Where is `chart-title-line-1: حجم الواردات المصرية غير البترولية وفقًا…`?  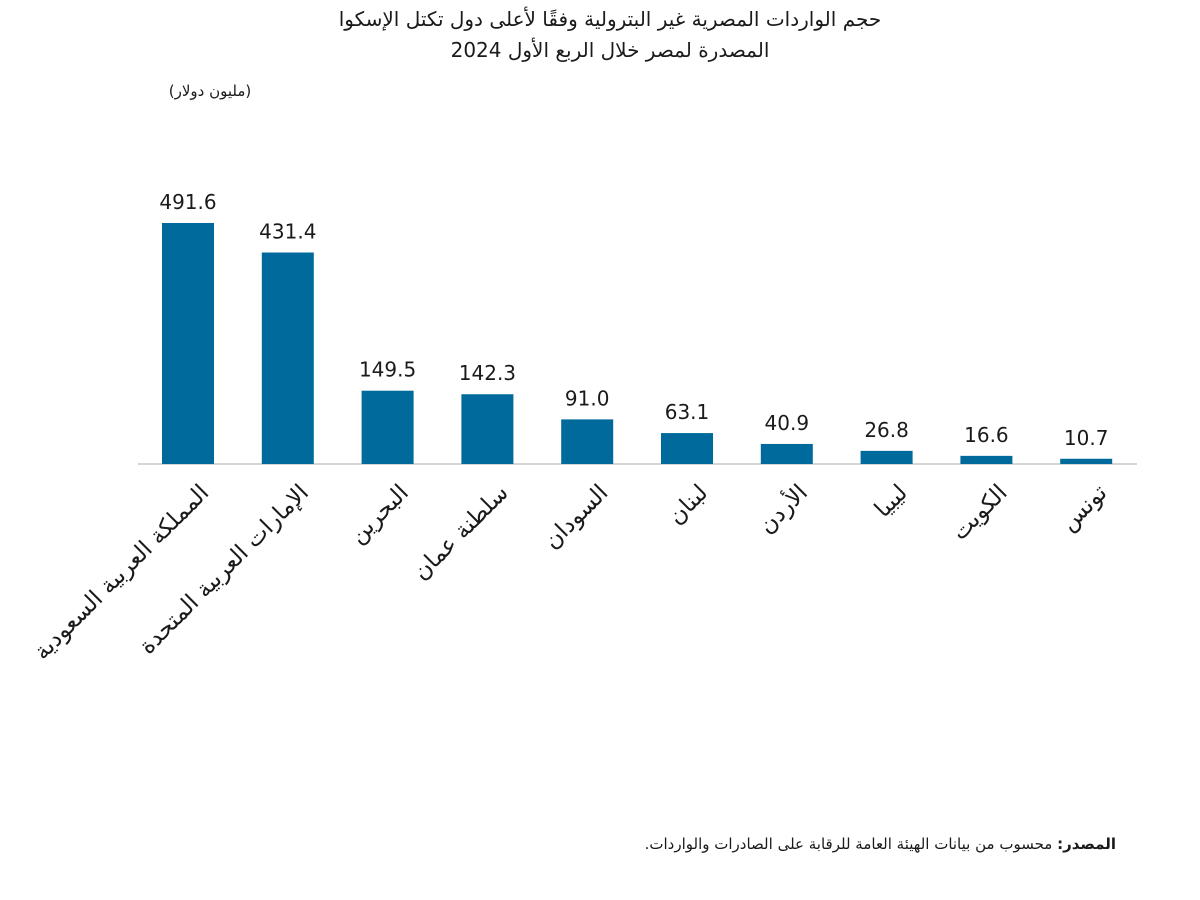
chart-title-line-1: حجم الواردات المصرية غير البترولية وفقًا… is located at coordinates (610, 19).